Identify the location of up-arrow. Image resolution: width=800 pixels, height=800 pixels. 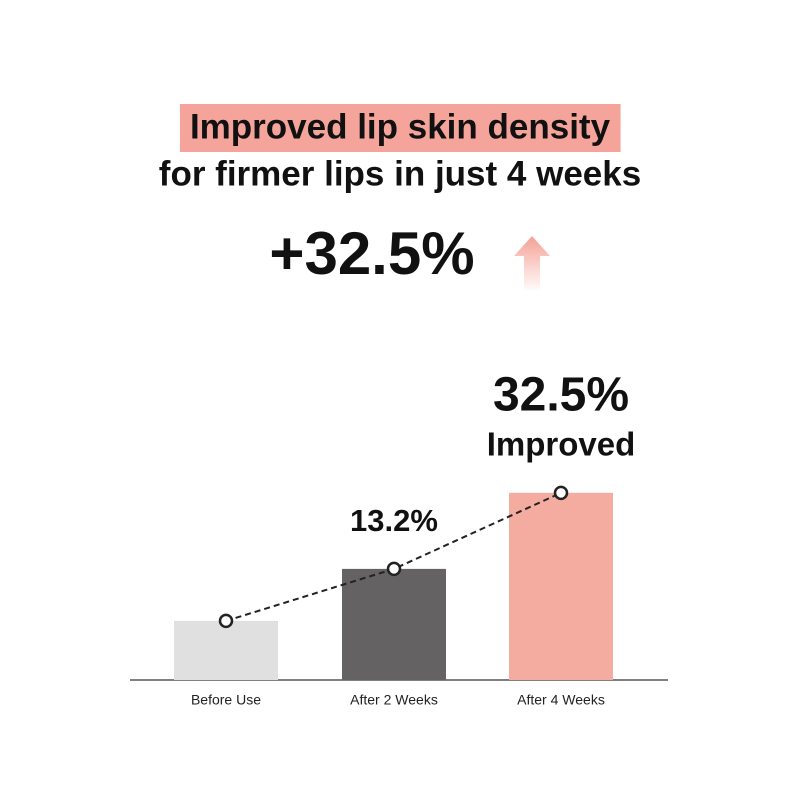
(532, 263).